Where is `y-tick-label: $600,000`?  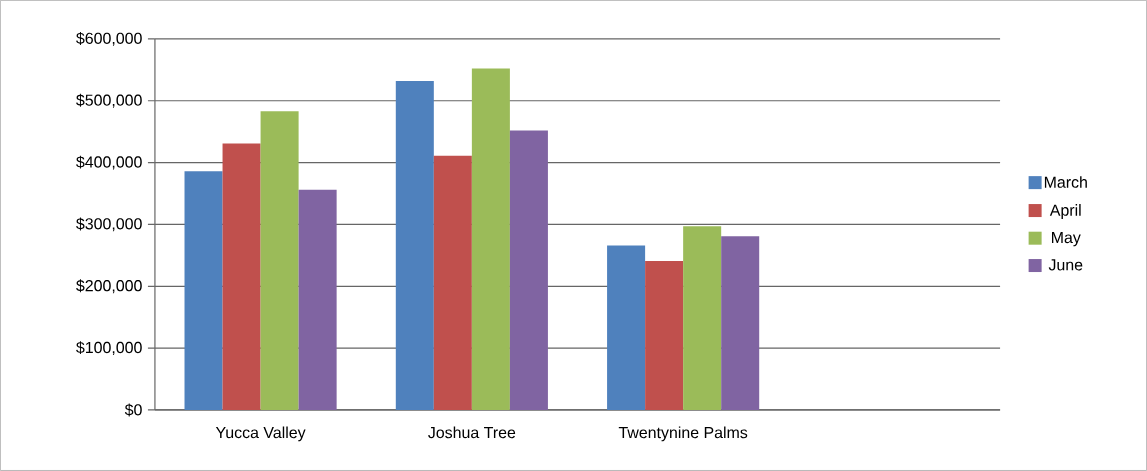
y-tick-label: $600,000 is located at coordinates (109, 39).